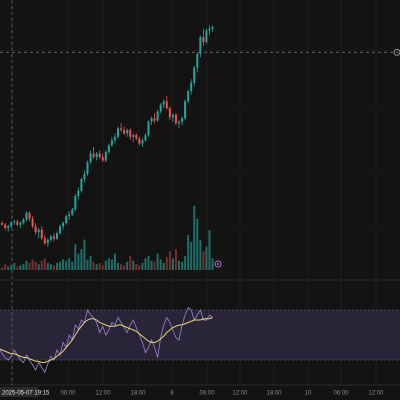  Describe the element at coordinates (103, 394) in the screenshot. I see `time-axis-tick: 12:00` at that location.